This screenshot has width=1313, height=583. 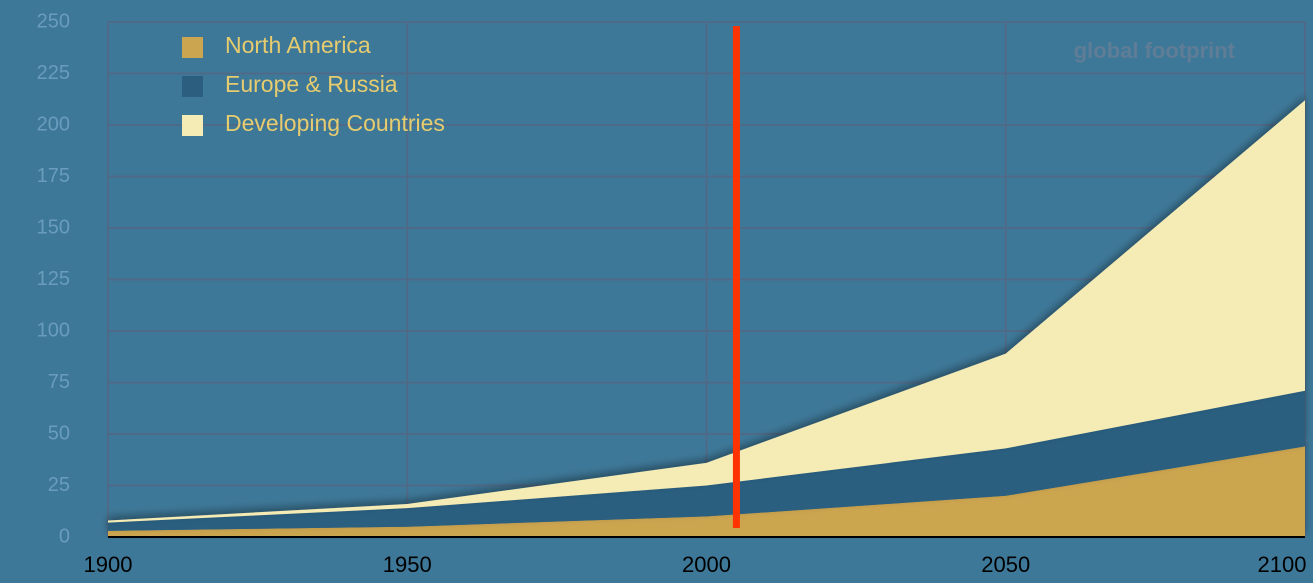 I want to click on area, so click(x=706, y=491).